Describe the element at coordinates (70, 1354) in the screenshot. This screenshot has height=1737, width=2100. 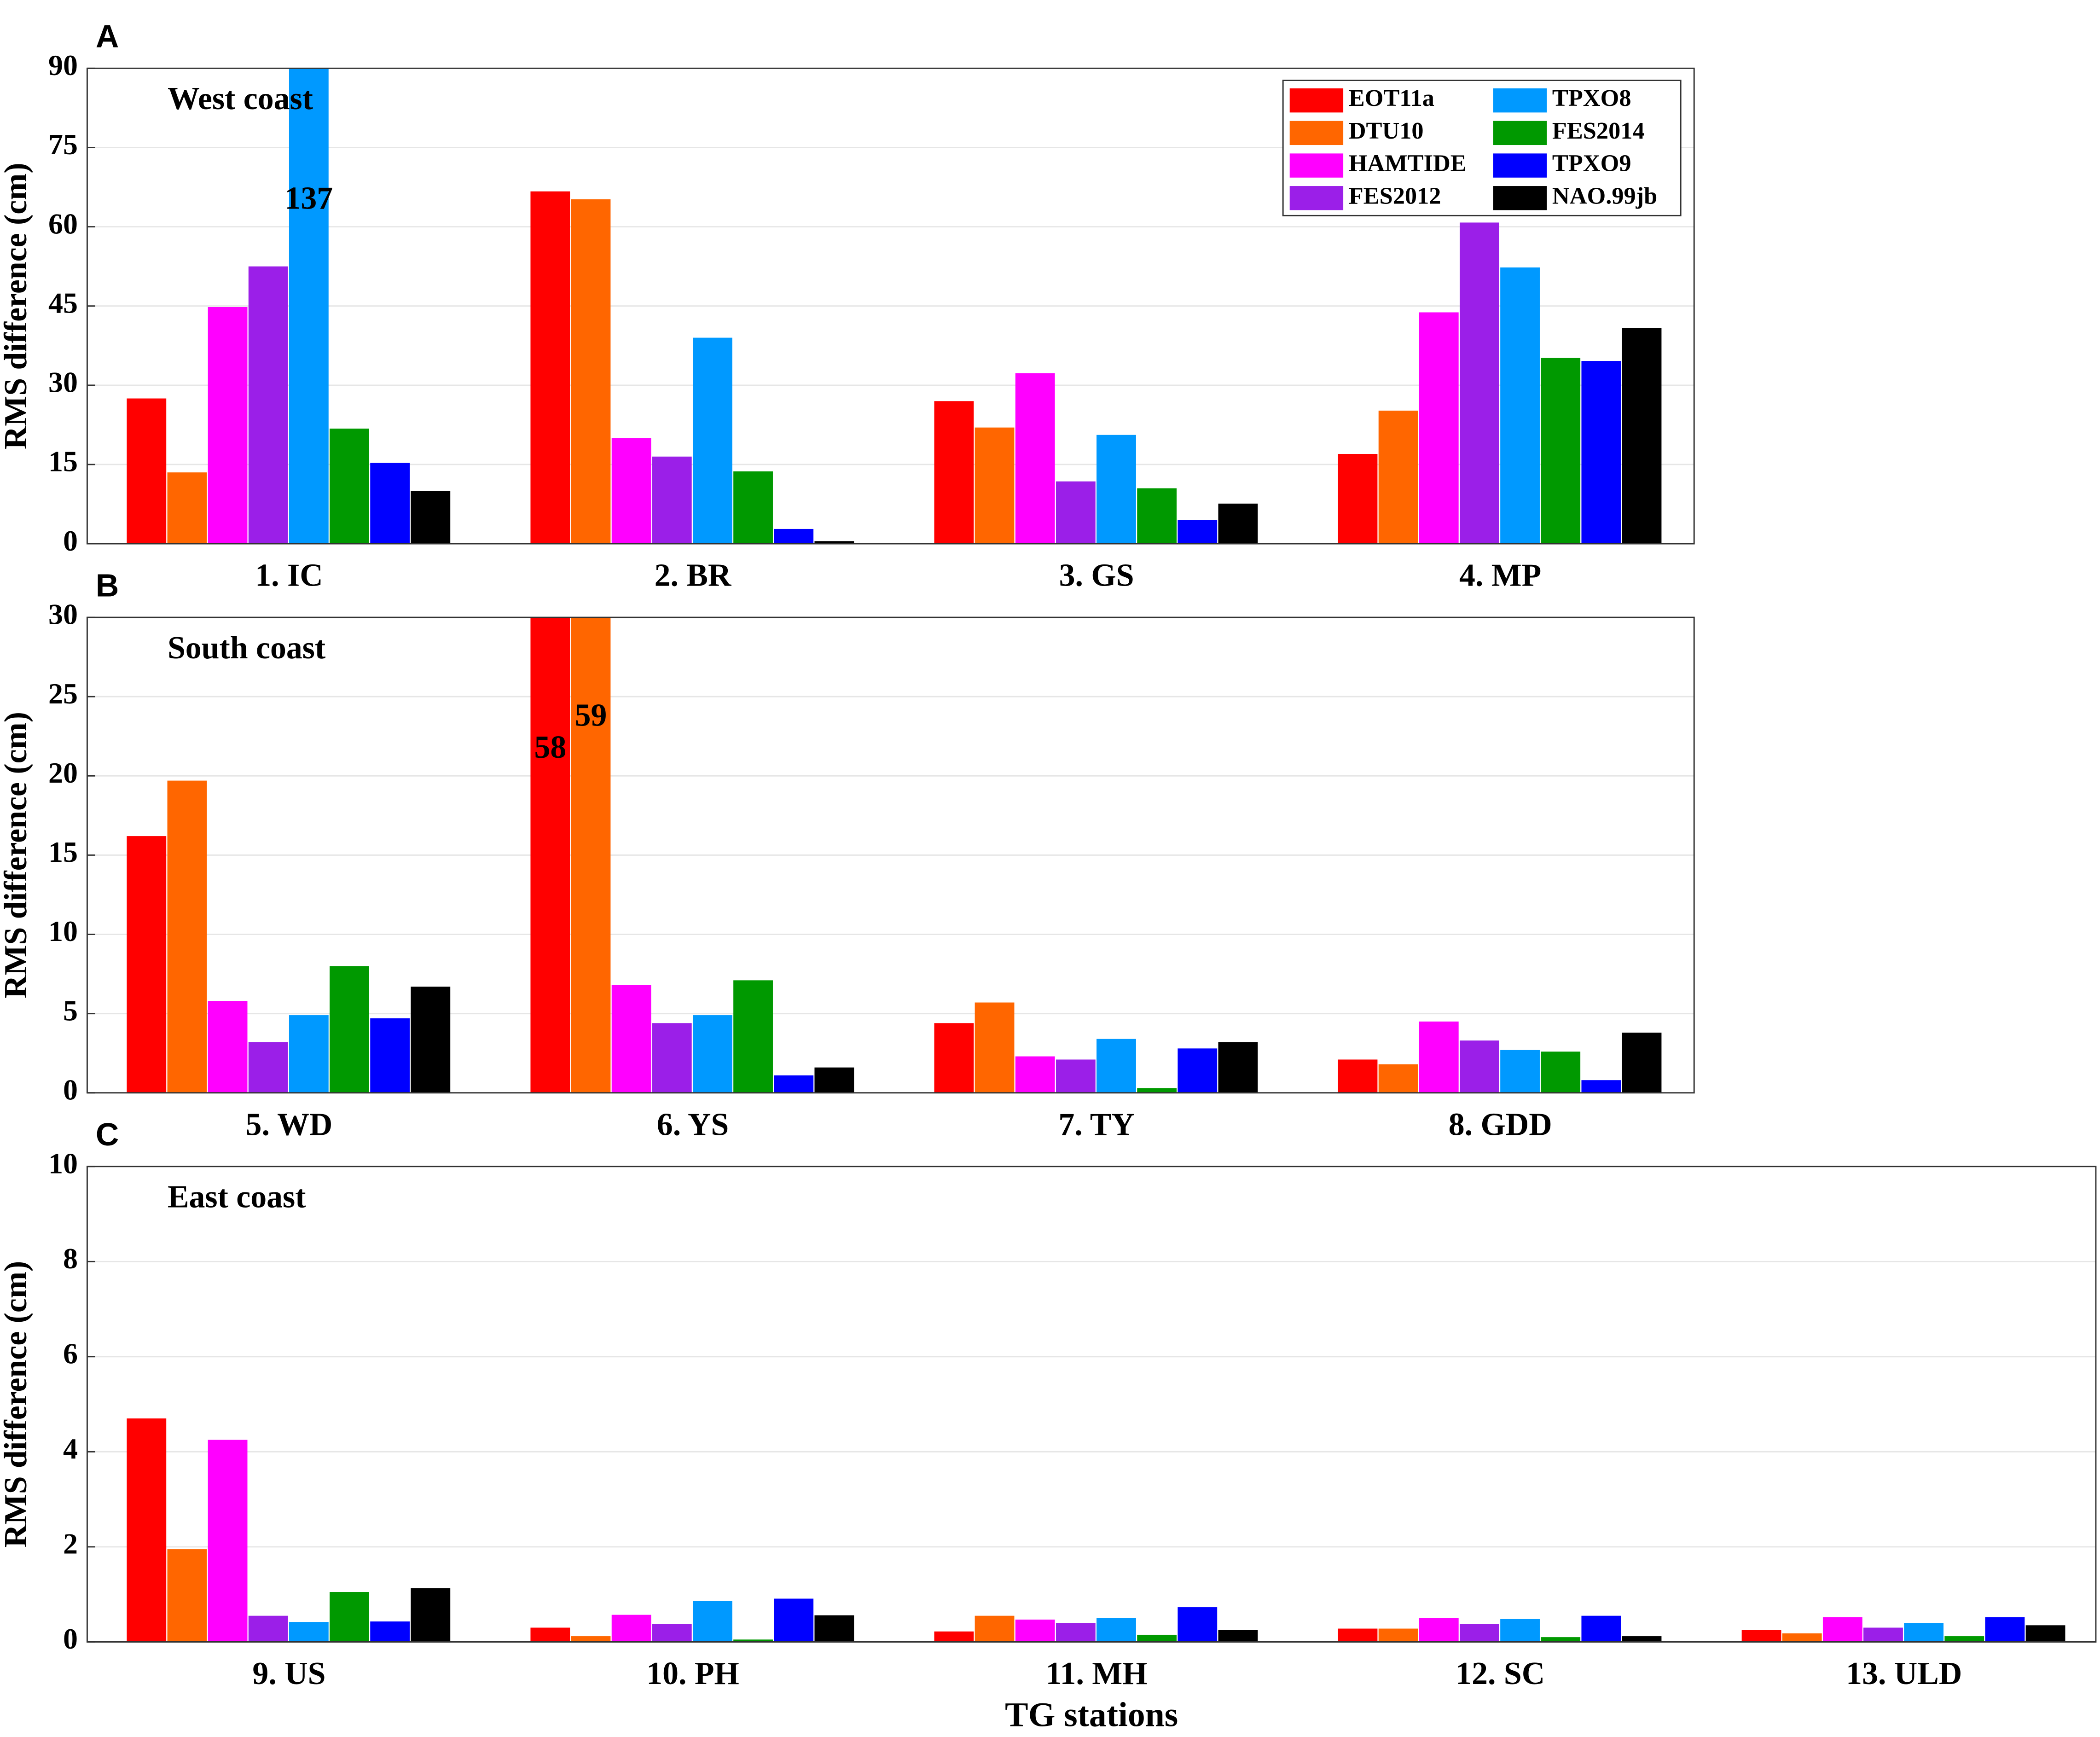
I see `y-tick-label: 6` at that location.